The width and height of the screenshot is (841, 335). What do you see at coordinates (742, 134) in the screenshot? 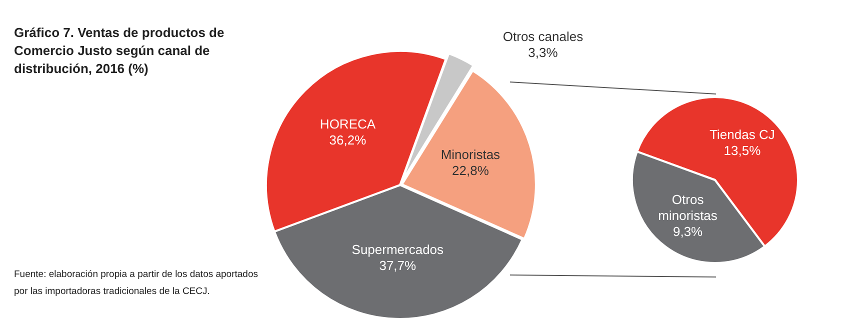
I see `slice-label: Tiendas CJ` at bounding box center [742, 134].